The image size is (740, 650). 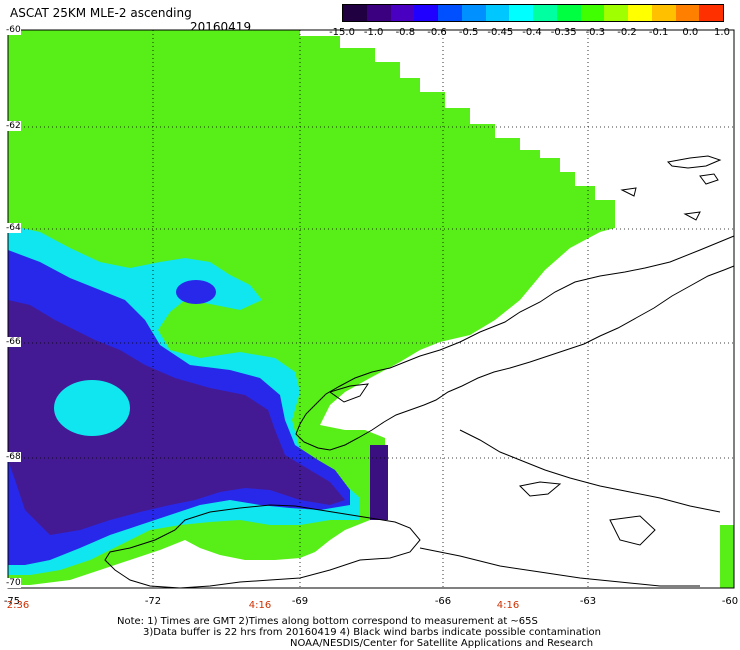 What do you see at coordinates (13, 228) in the screenshot?
I see `lat-label-64: -64` at bounding box center [13, 228].